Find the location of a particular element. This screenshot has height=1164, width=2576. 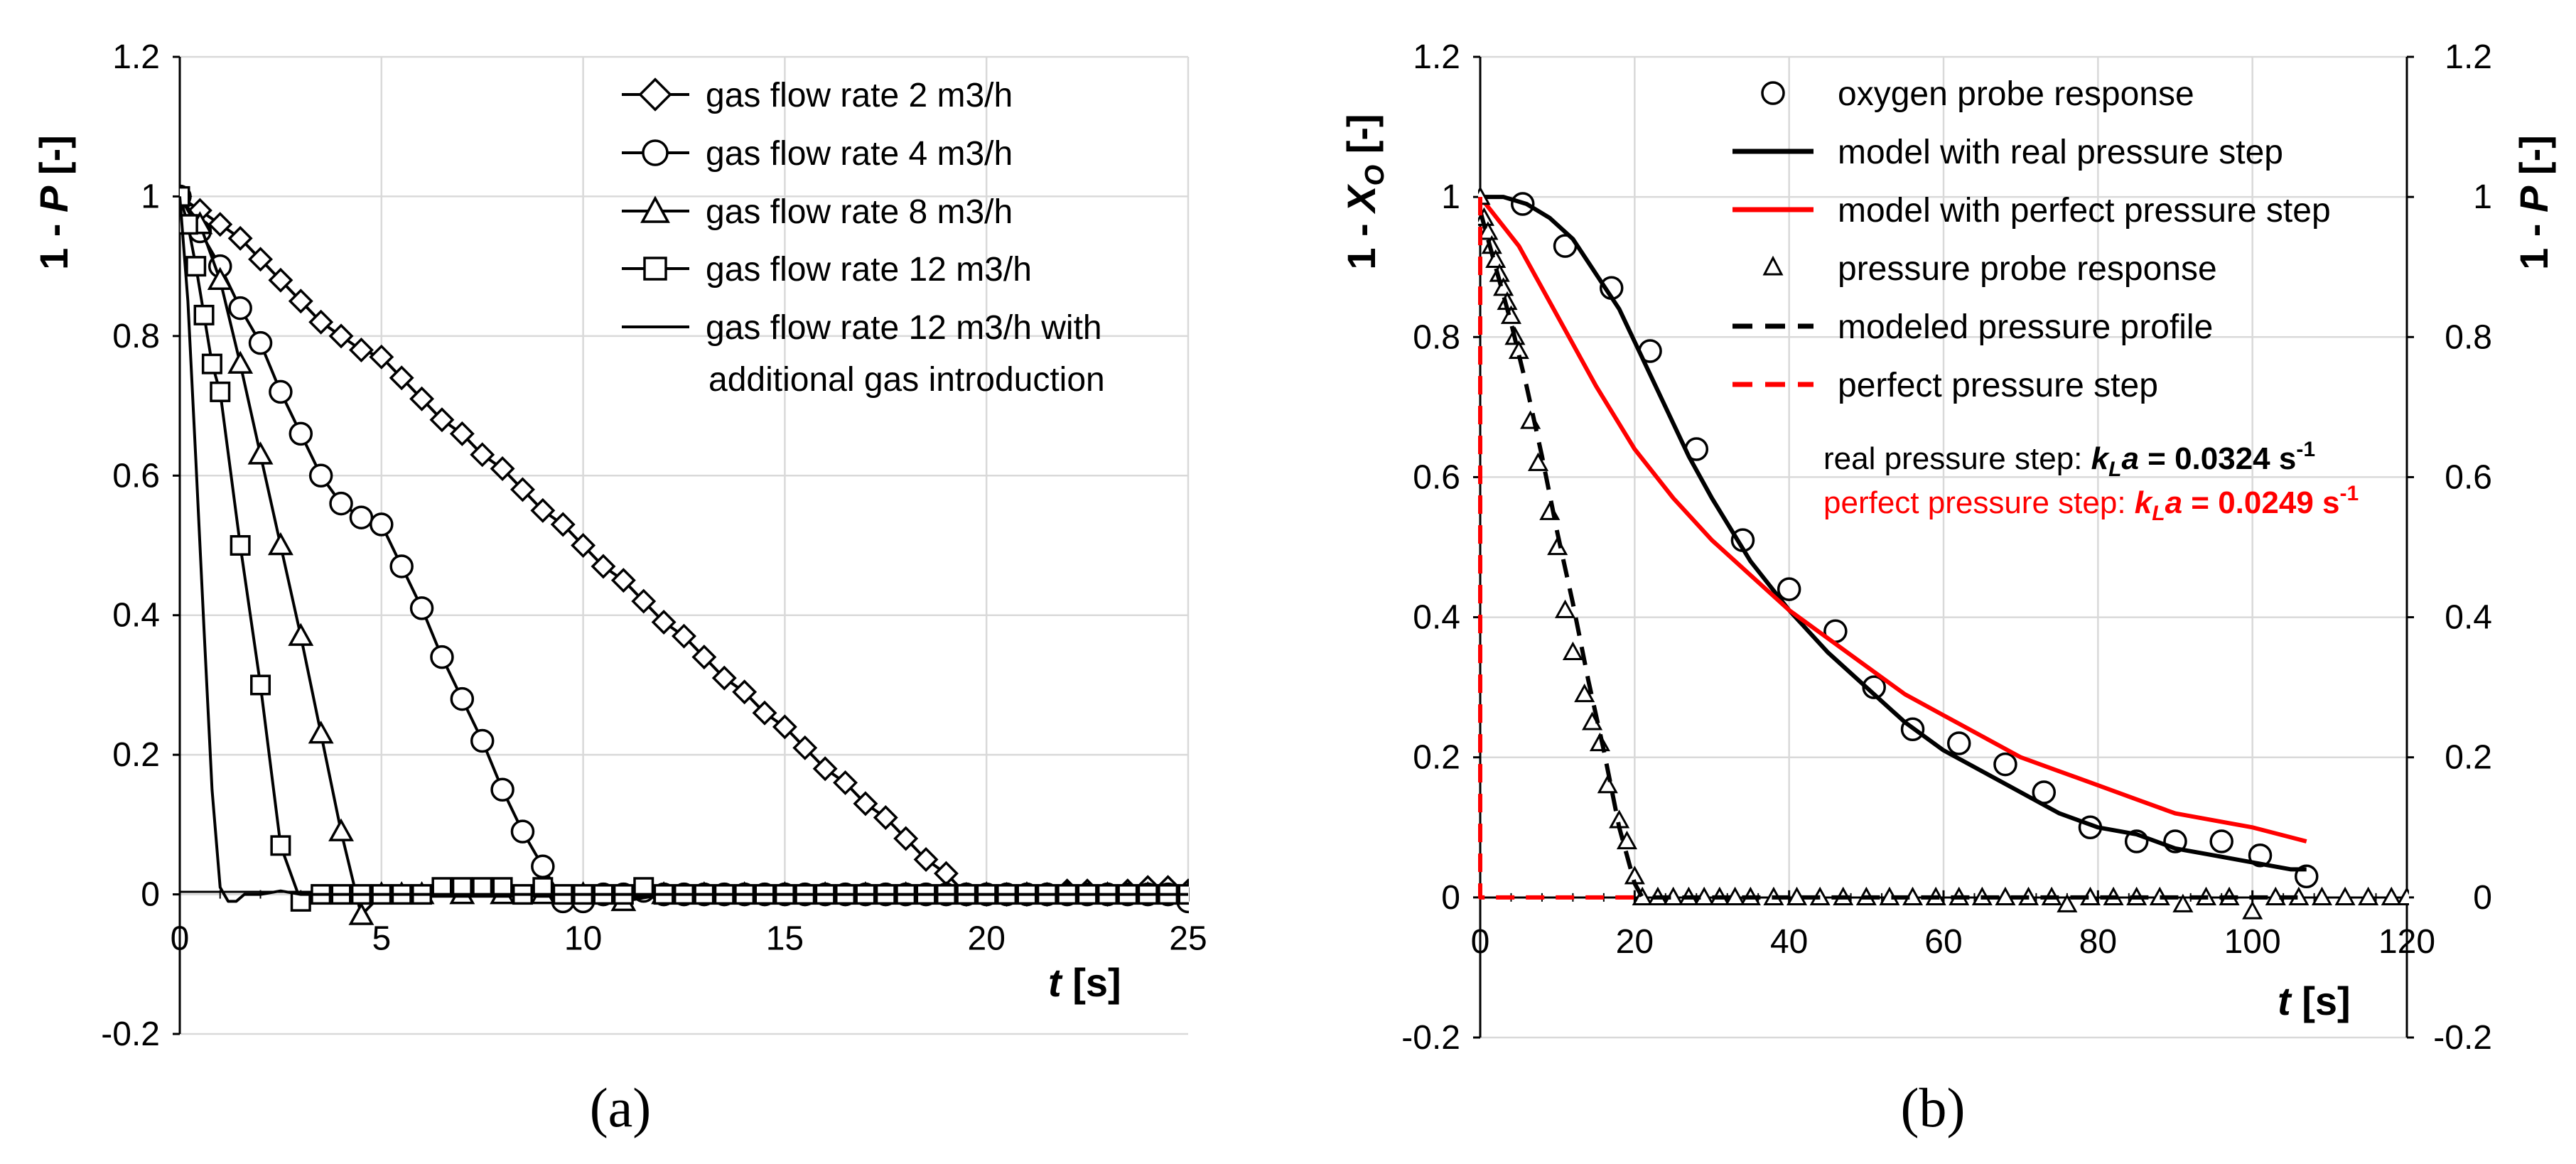

legend-b-oxygen: oxygen probe response is located at coordinates (1977, 94).